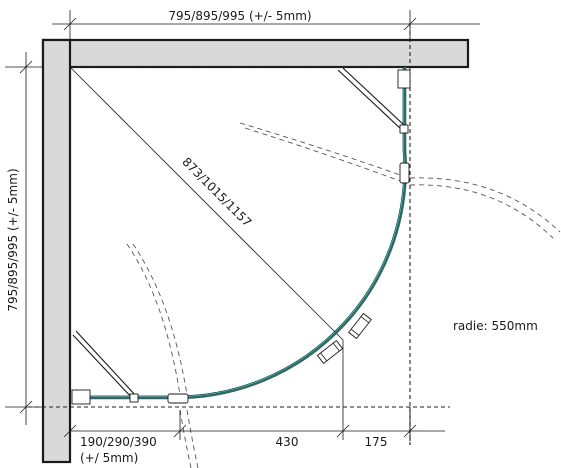 This screenshot has height=468, width=561. What do you see at coordinates (13, 239) in the screenshot?
I see `left-height-label: 795/895/995 (+/- 5mm)` at bounding box center [13, 239].